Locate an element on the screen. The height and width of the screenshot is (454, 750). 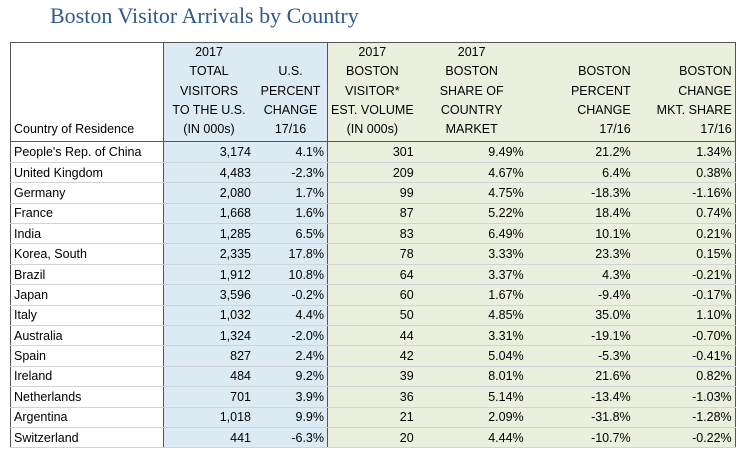
table-row: France 1,668 1.6% 87 5.22% 18.4% 0.74% is located at coordinates (373, 214).